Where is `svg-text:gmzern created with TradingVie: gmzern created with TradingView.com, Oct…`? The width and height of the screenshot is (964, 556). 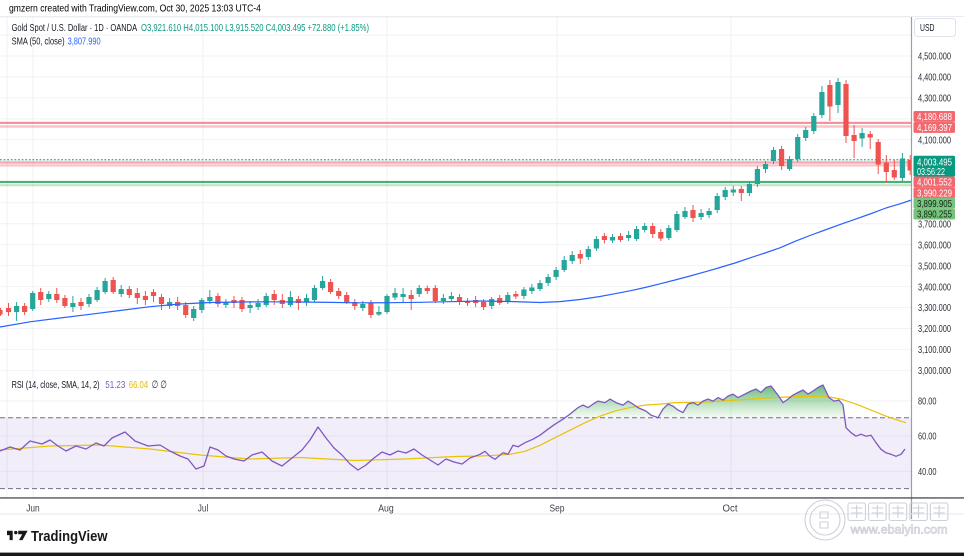
svg-text:gmzern created with TradingVie: gmzern created with TradingView.com, Oct… is located at coordinates (135, 9).